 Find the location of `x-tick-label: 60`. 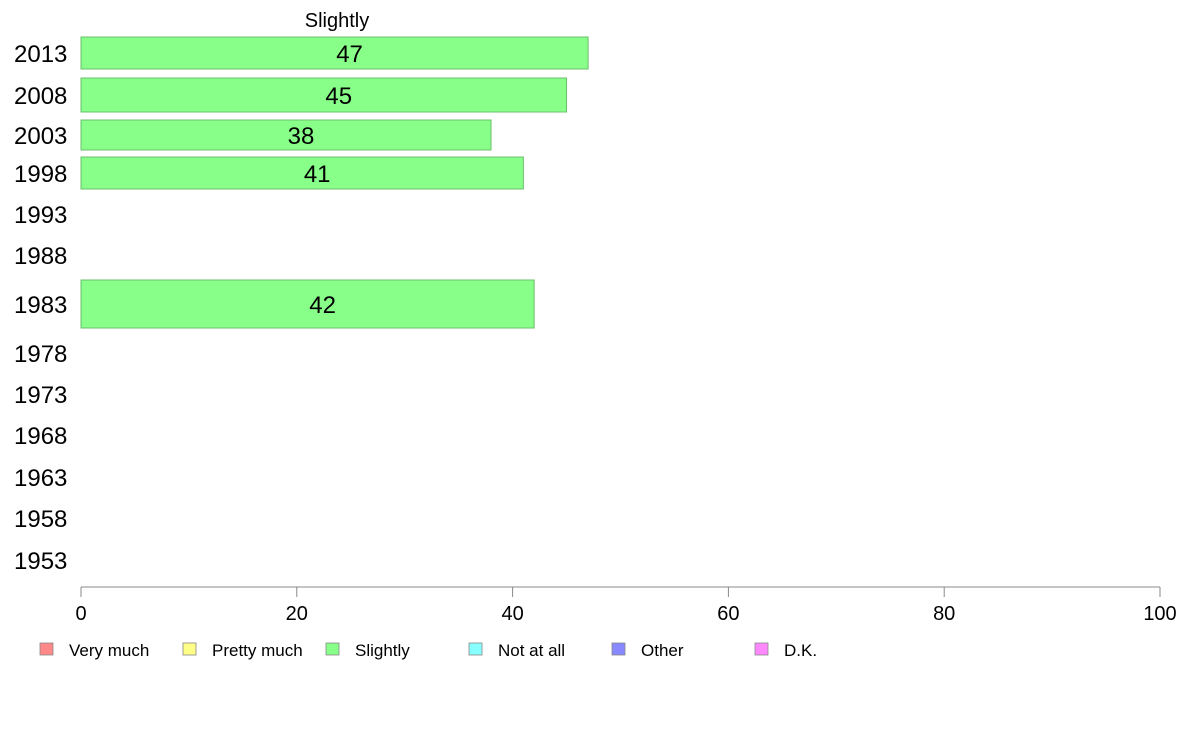

x-tick-label: 60 is located at coordinates (728, 614).